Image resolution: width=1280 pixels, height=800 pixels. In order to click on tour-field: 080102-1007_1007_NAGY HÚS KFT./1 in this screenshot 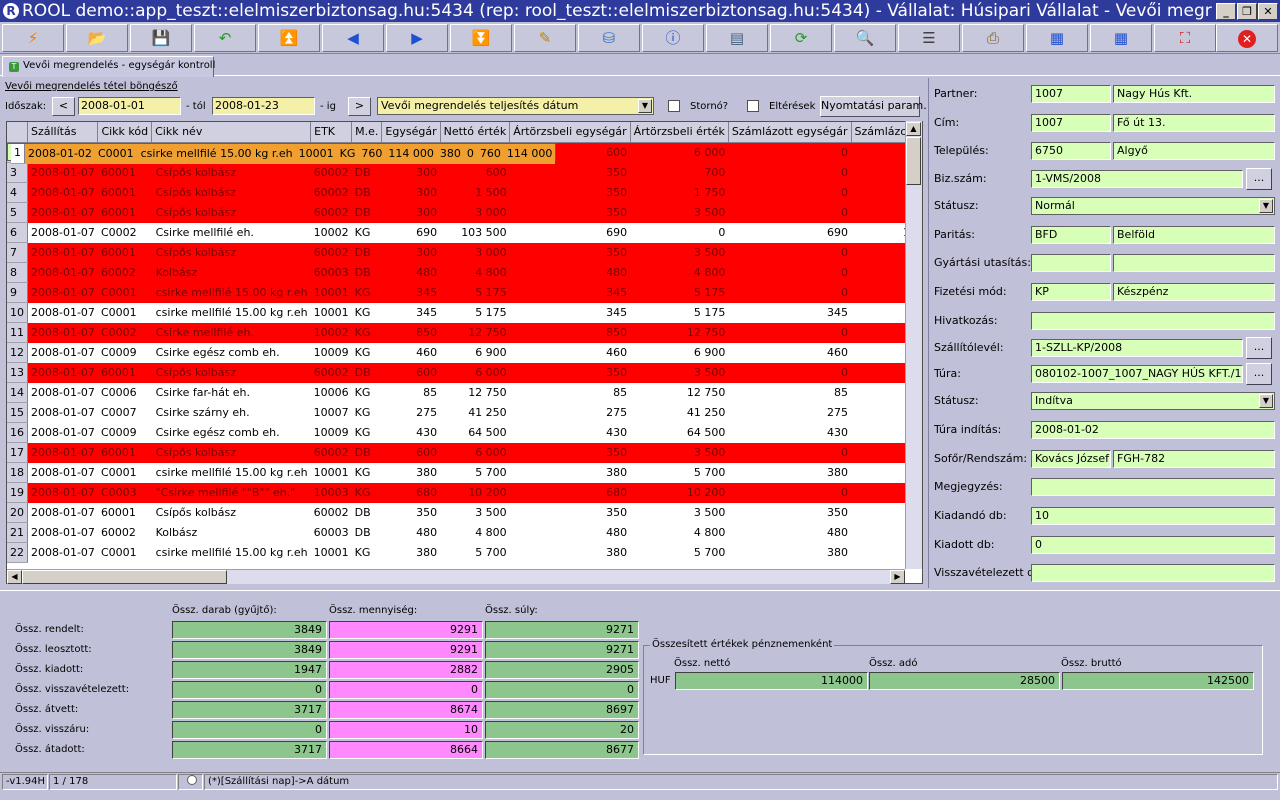, I will do `click(1137, 374)`.